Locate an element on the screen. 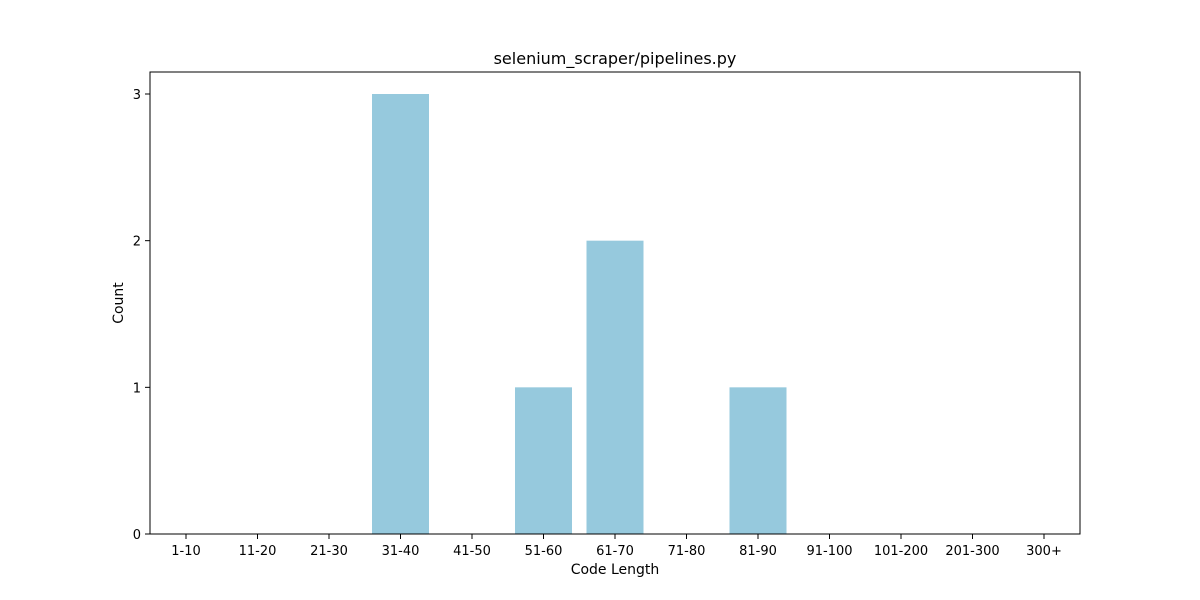 This screenshot has height=600, width=1200. x-tick-label: 61-70 is located at coordinates (615, 551).